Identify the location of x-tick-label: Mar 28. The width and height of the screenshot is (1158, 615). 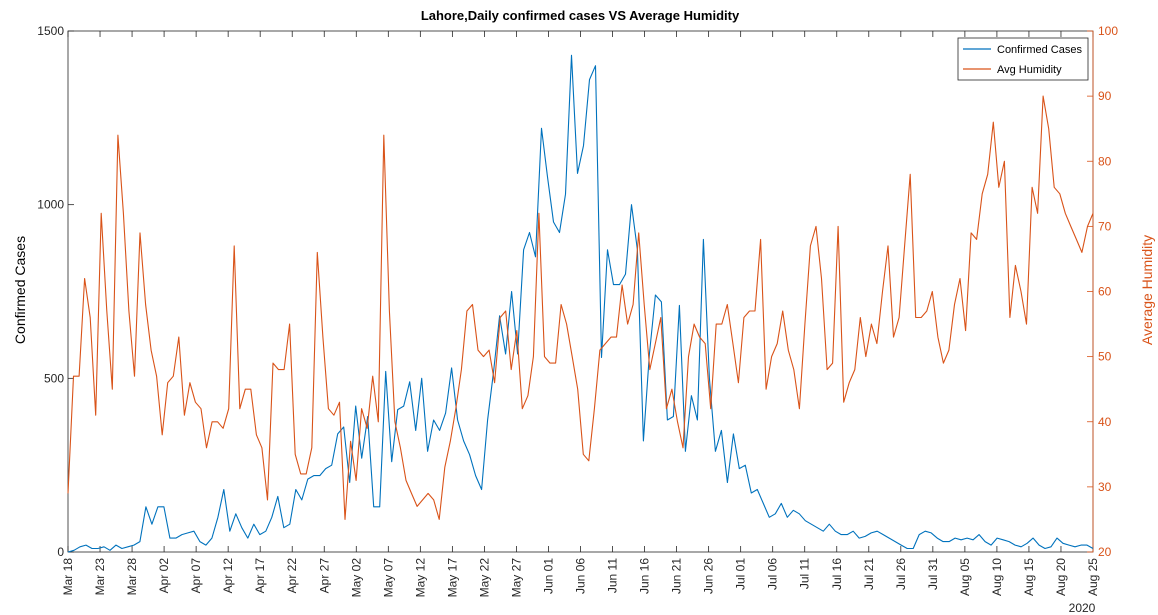
(132, 577).